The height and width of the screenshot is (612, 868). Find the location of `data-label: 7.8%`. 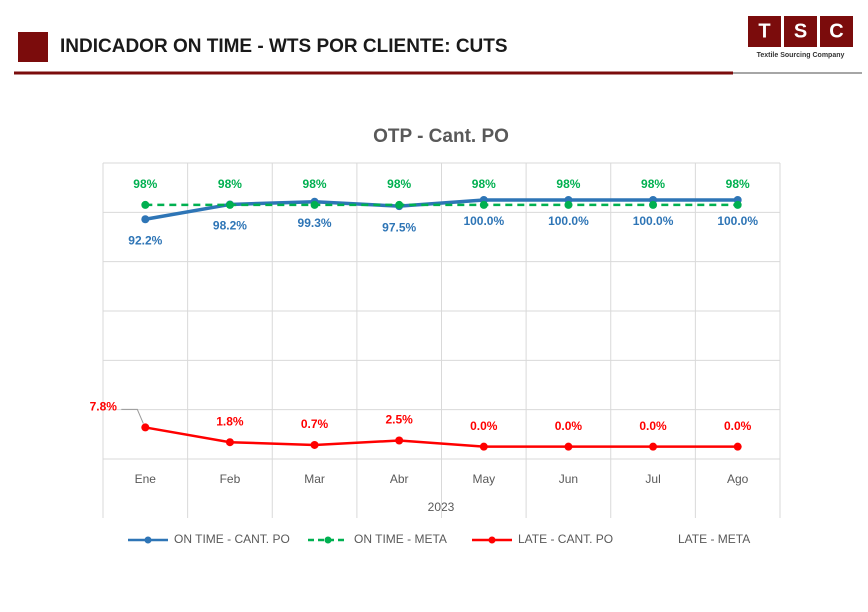

data-label: 7.8% is located at coordinates (104, 407).